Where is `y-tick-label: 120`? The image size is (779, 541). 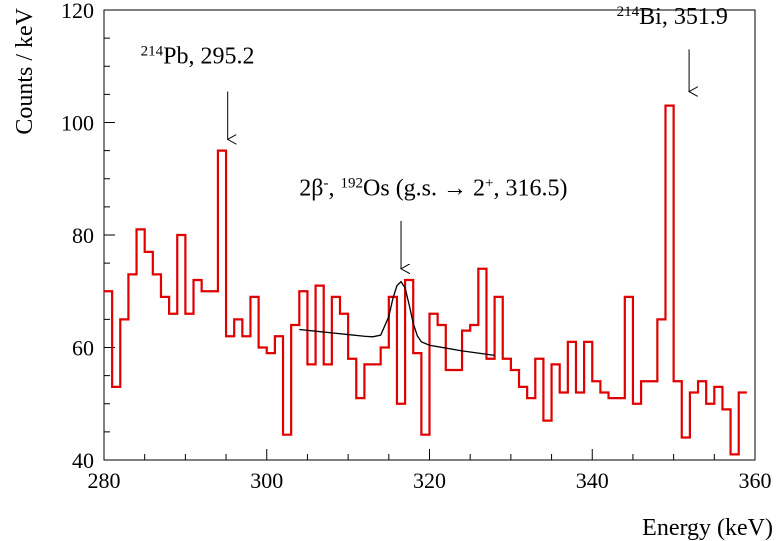 y-tick-label: 120 is located at coordinates (77, 11).